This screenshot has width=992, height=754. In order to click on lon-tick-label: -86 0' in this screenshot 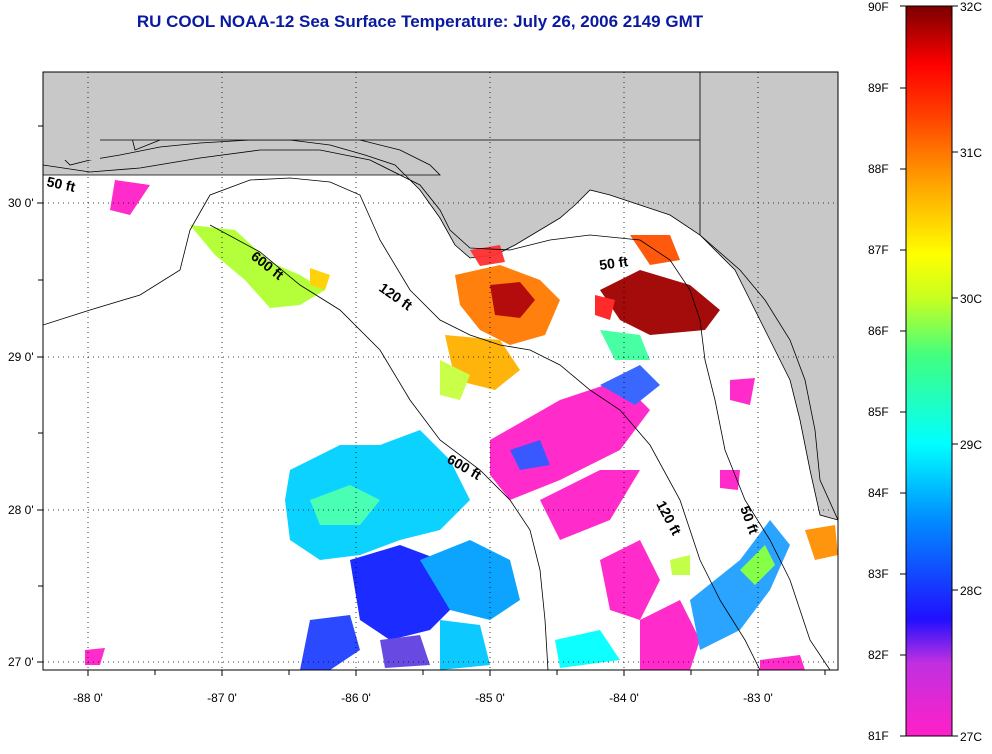, I will do `click(356, 698)`.